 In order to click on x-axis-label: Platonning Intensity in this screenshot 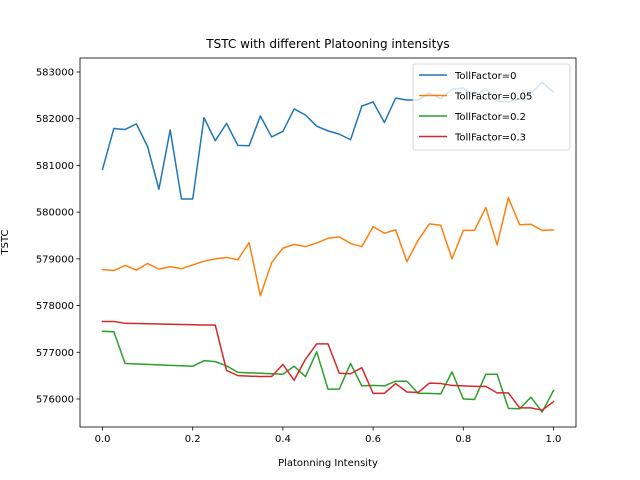, I will do `click(328, 463)`.